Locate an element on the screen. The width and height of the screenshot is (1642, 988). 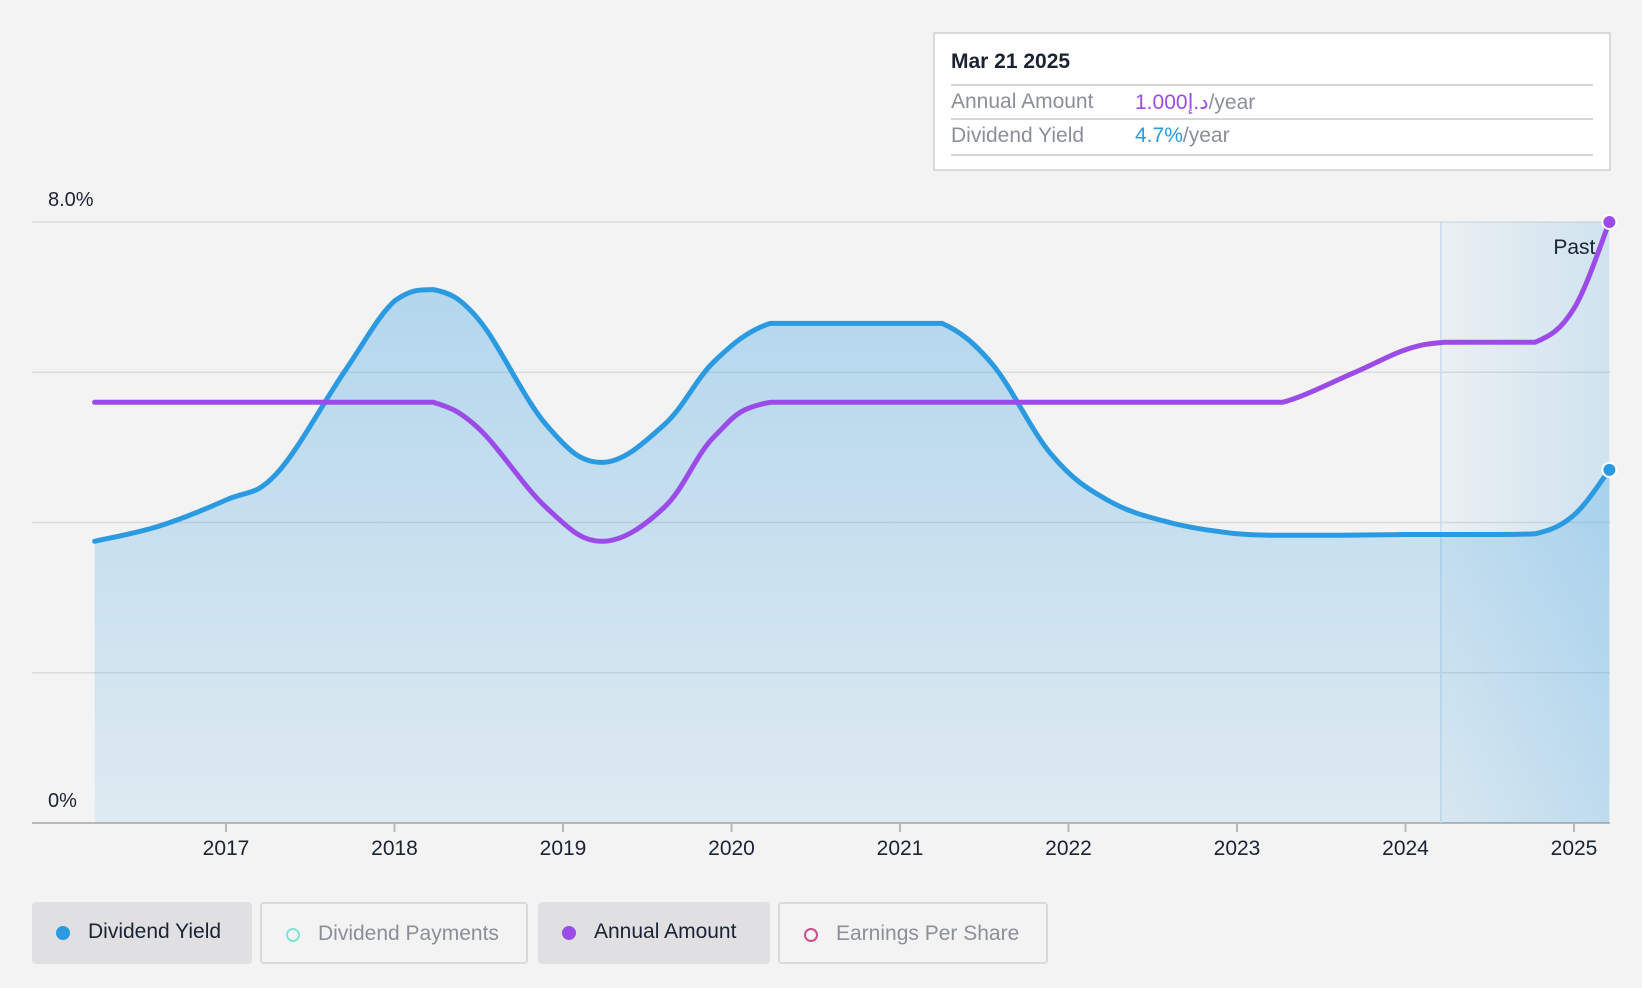
x-tick-label: 2019 is located at coordinates (563, 848).